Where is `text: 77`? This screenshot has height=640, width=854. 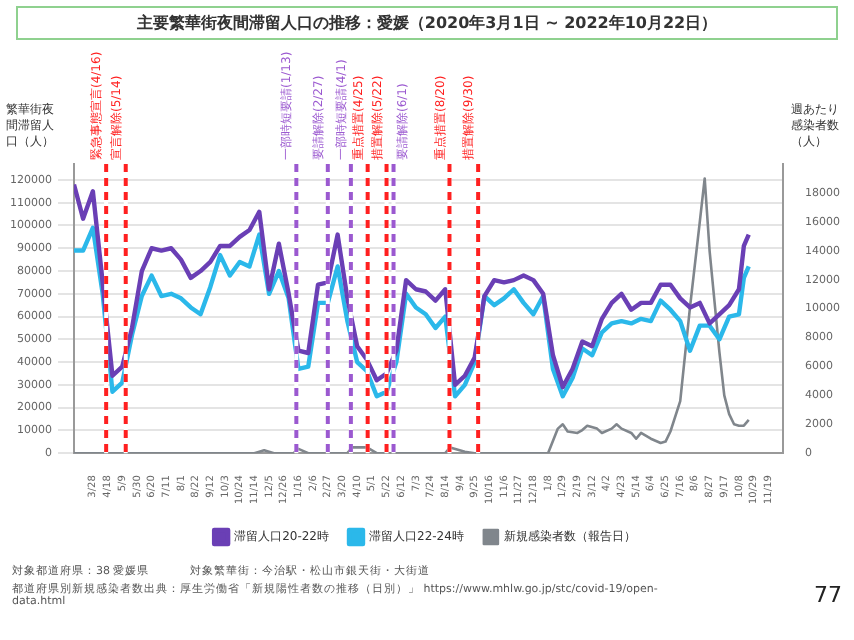
text: 77 is located at coordinates (828, 595).